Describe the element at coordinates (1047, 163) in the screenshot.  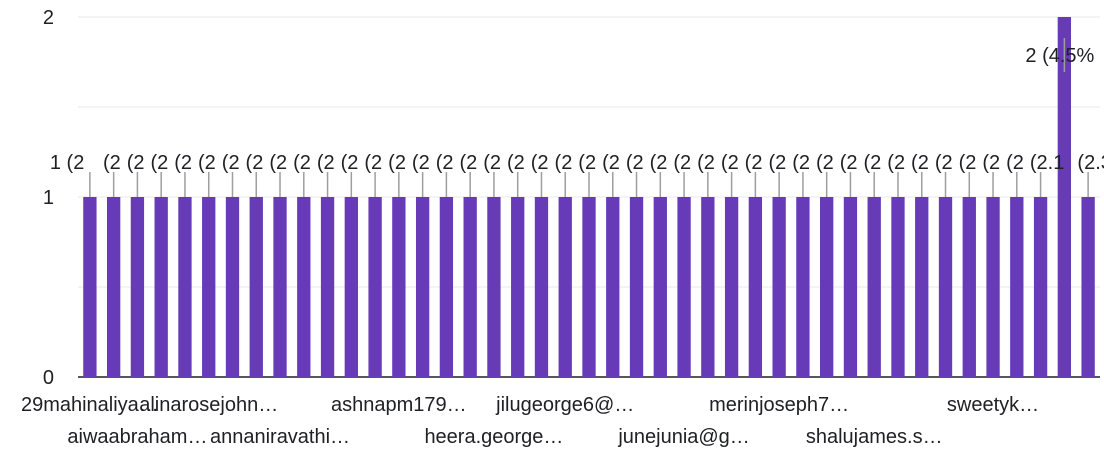
I see `data-label: (2.1` at that location.